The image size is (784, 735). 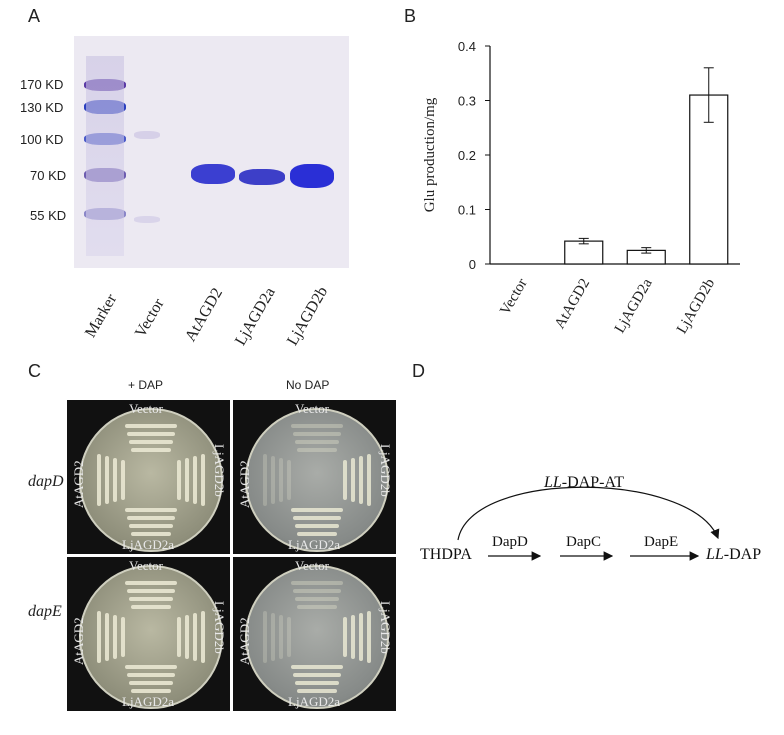 What do you see at coordinates (42, 107) in the screenshot?
I see `marker-label-130: 130 KD` at bounding box center [42, 107].